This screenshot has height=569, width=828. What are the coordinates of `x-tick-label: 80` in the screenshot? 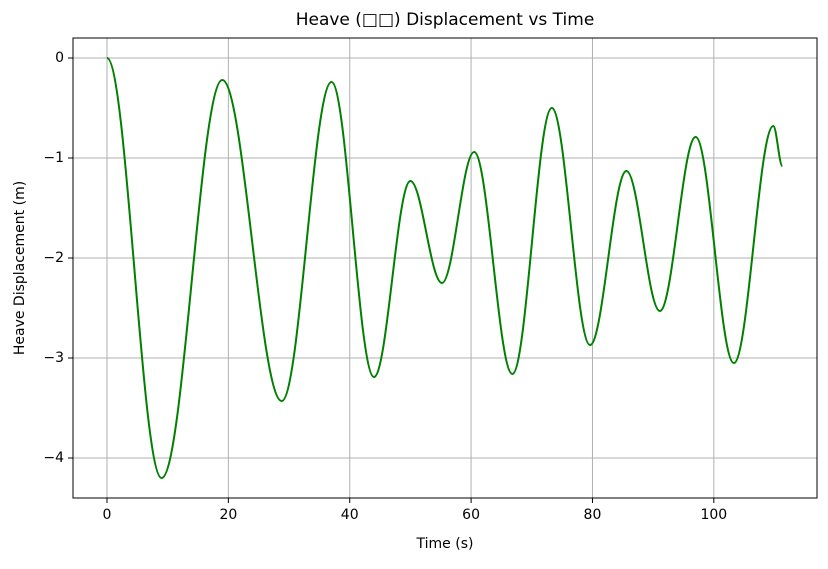 It's located at (593, 515).